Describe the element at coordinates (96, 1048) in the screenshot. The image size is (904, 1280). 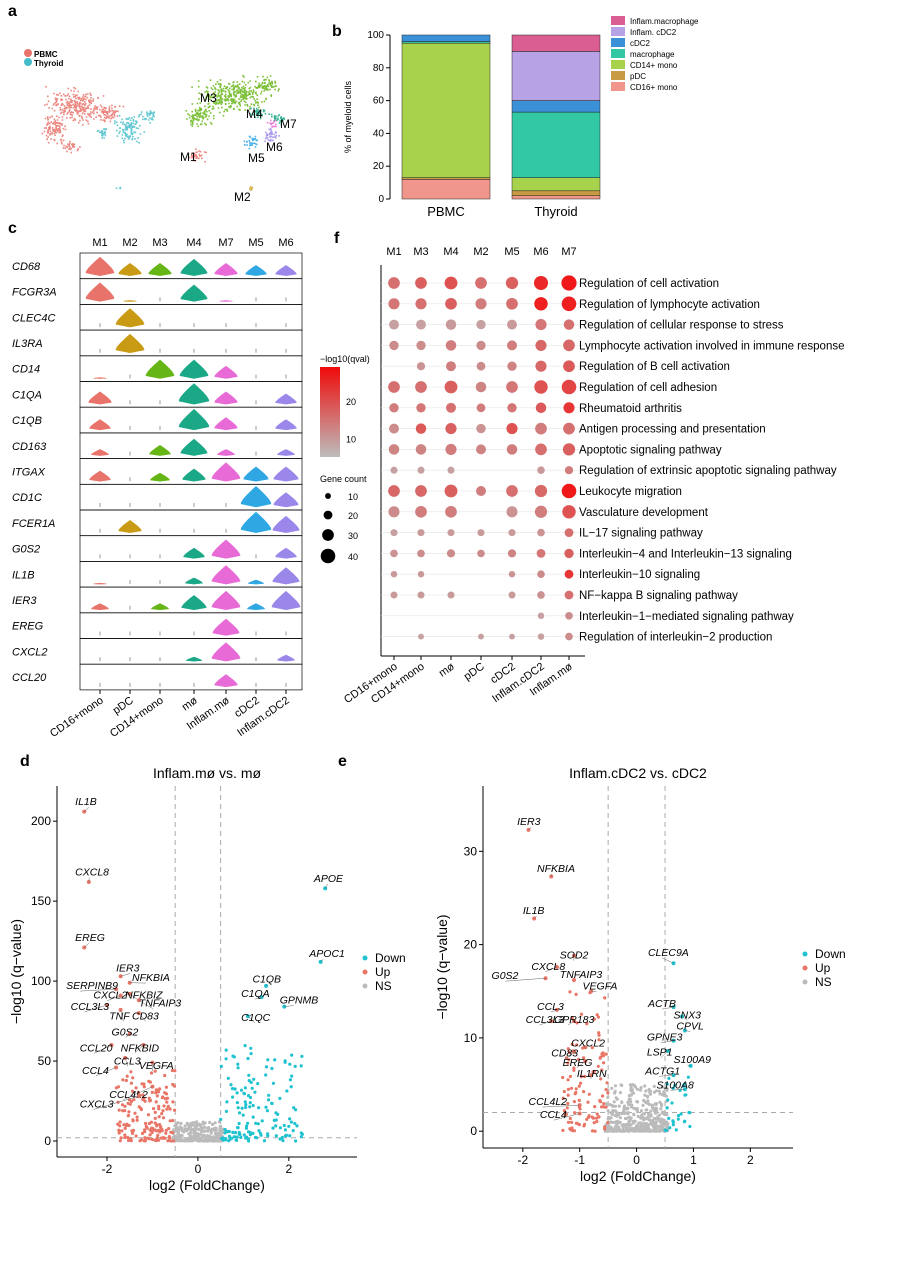
I see `volcano-gene-label: CCL20` at that location.